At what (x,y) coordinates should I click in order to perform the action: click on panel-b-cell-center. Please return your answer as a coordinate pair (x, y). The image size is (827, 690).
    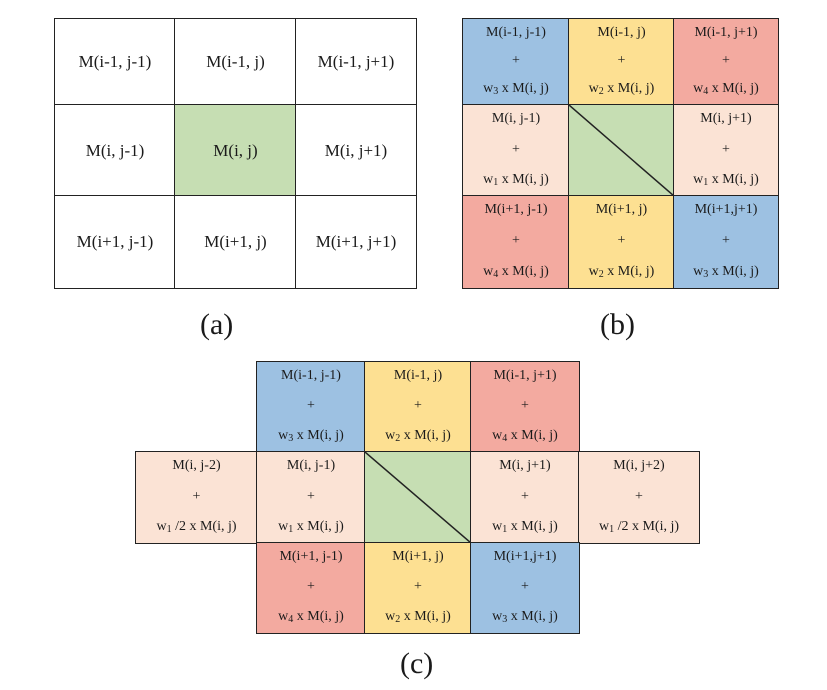
    Looking at the image, I should click on (621, 150).